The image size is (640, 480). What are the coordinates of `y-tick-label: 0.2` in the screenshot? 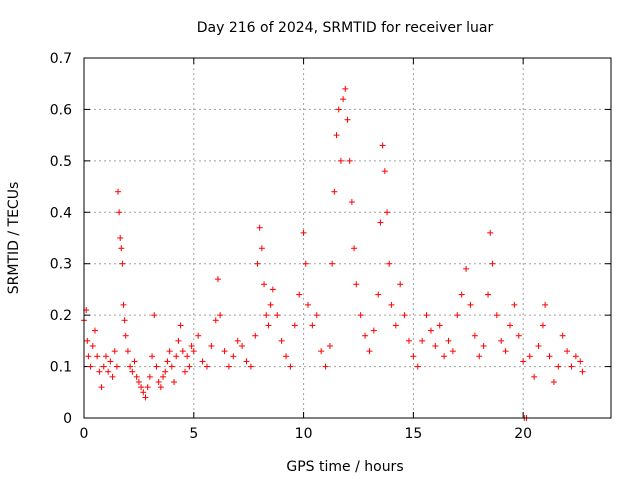 It's located at (61, 316).